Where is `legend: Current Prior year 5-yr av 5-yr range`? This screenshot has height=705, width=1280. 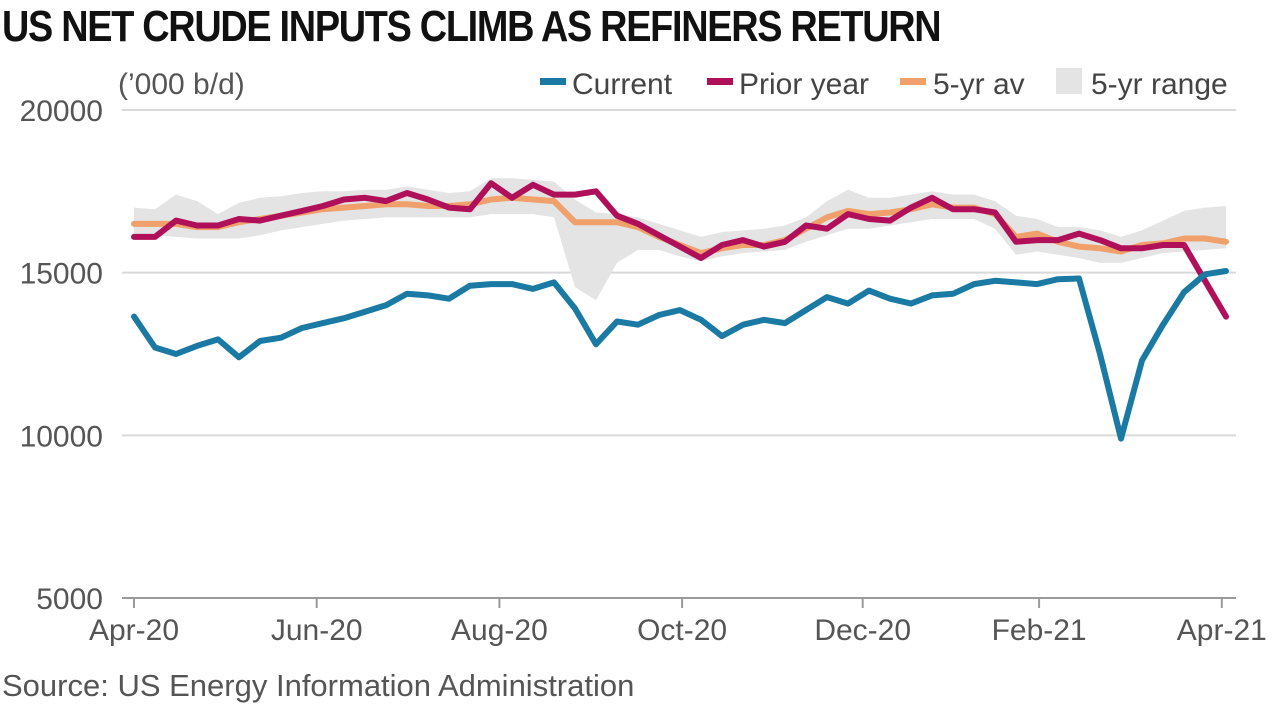
legend: Current Prior year 5-yr av 5-yr range is located at coordinates (884, 84).